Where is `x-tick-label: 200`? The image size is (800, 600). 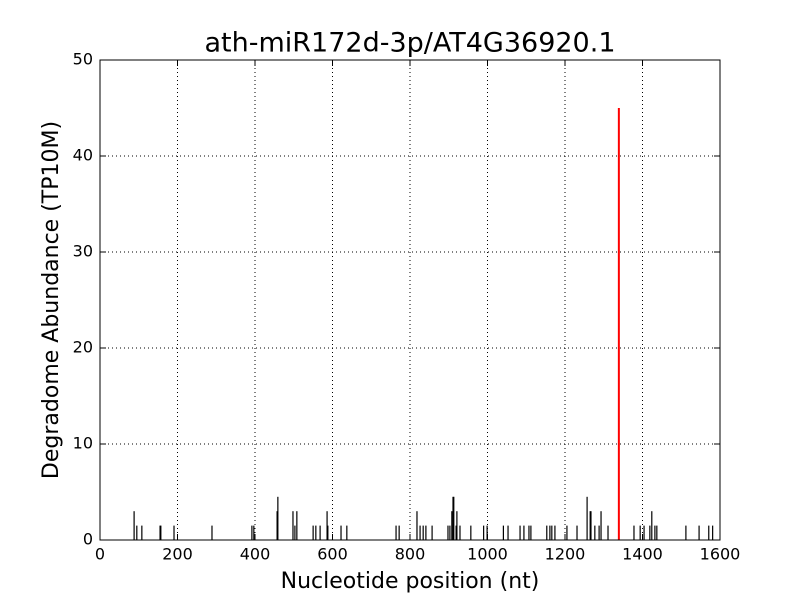 x-tick-label: 200 is located at coordinates (177, 554).